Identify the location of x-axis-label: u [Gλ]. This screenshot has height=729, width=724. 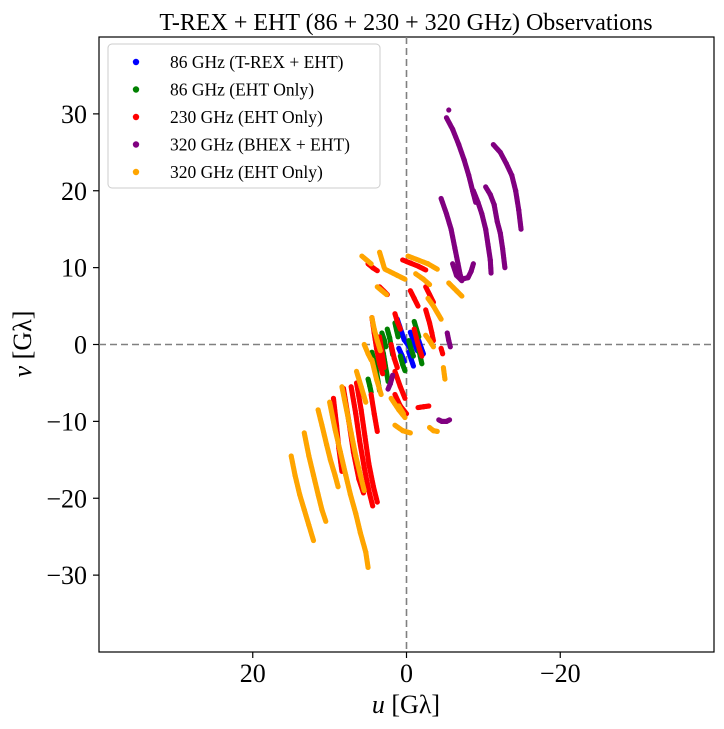
(406, 704).